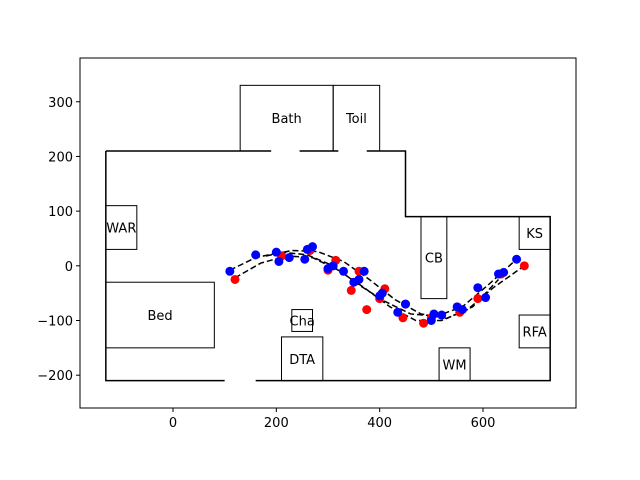 Image resolution: width=640 pixels, height=480 pixels. I want to click on y-tick-label-4: 200, so click(60, 157).